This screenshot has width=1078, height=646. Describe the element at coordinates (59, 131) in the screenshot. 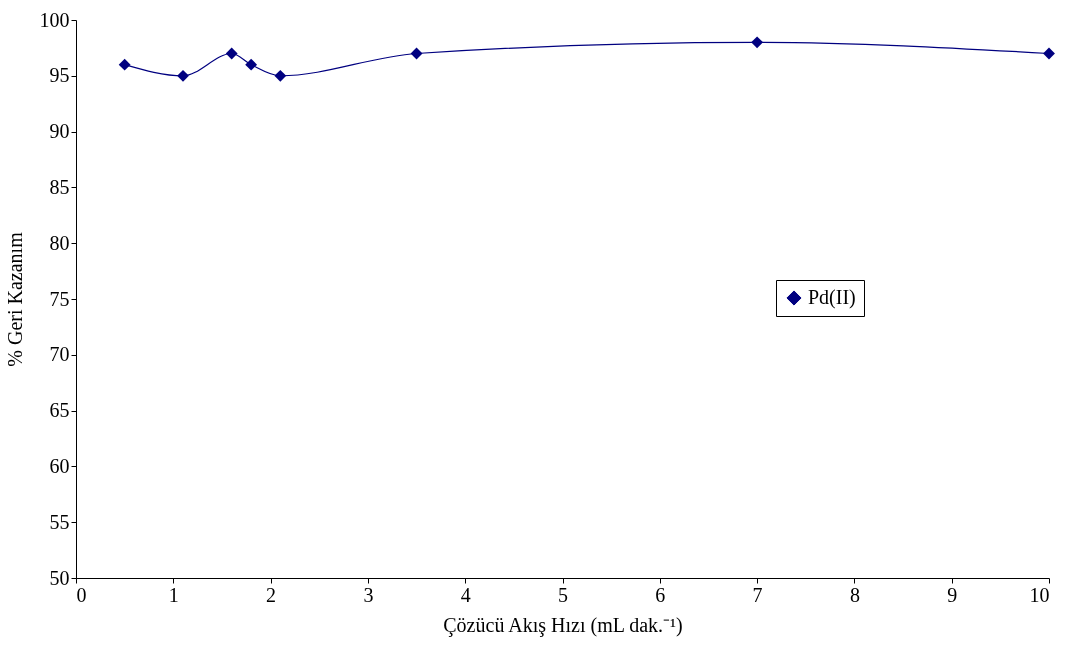

I see `y-tick-label: 90` at that location.